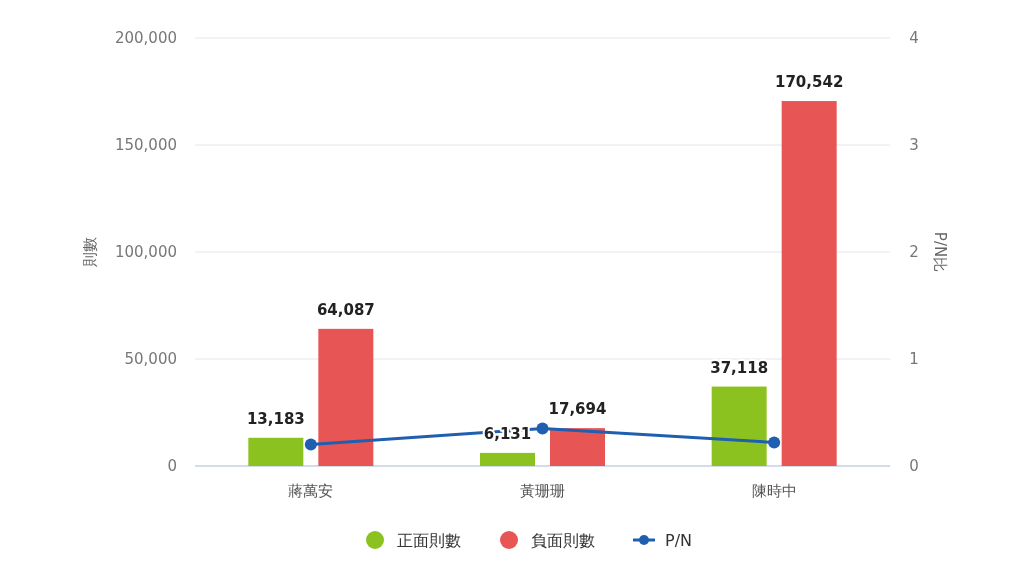 Image resolution: width=1024 pixels, height=576 pixels. I want to click on y-tick-label: 100,000, so click(145, 252).